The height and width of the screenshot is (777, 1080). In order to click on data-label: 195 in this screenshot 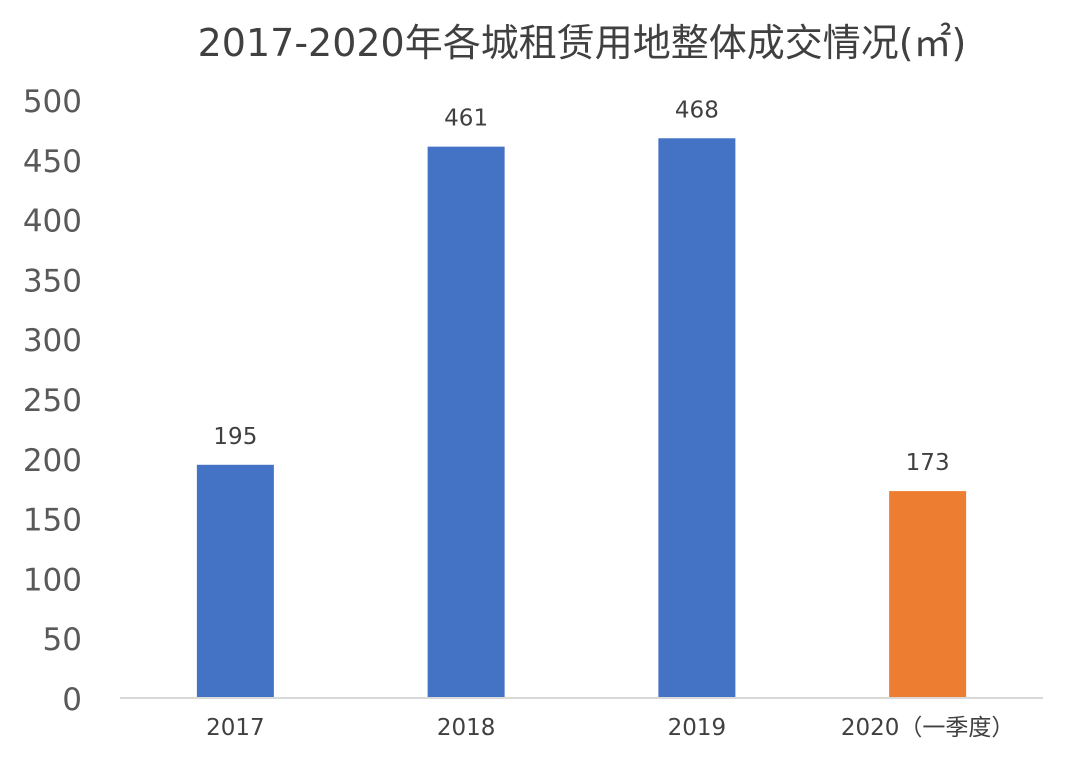, I will do `click(235, 437)`.